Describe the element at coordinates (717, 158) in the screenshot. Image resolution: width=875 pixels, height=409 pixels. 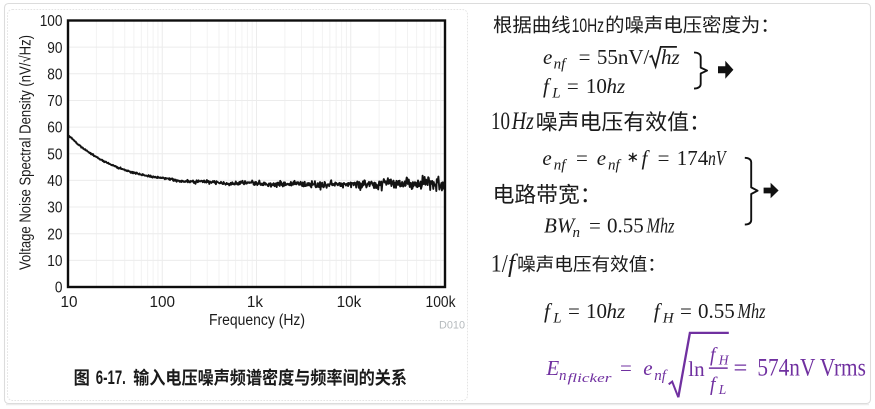
I see `svg-text: nV` at that location.